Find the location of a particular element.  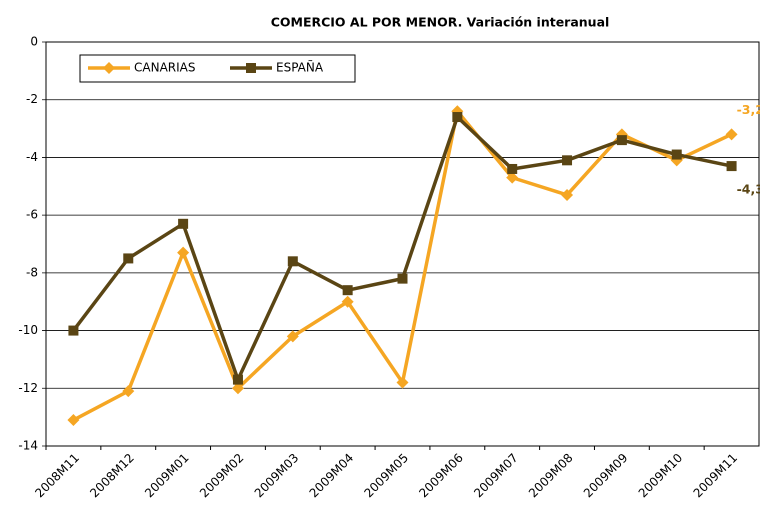

legend-label: ESPAÑA is located at coordinates (300, 67).